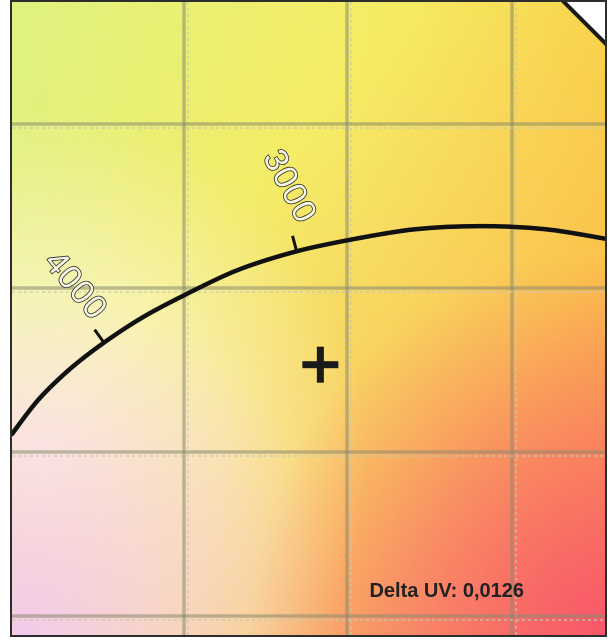 This screenshot has height=640, width=610. I want to click on gamut-corner, so click(583, 24).